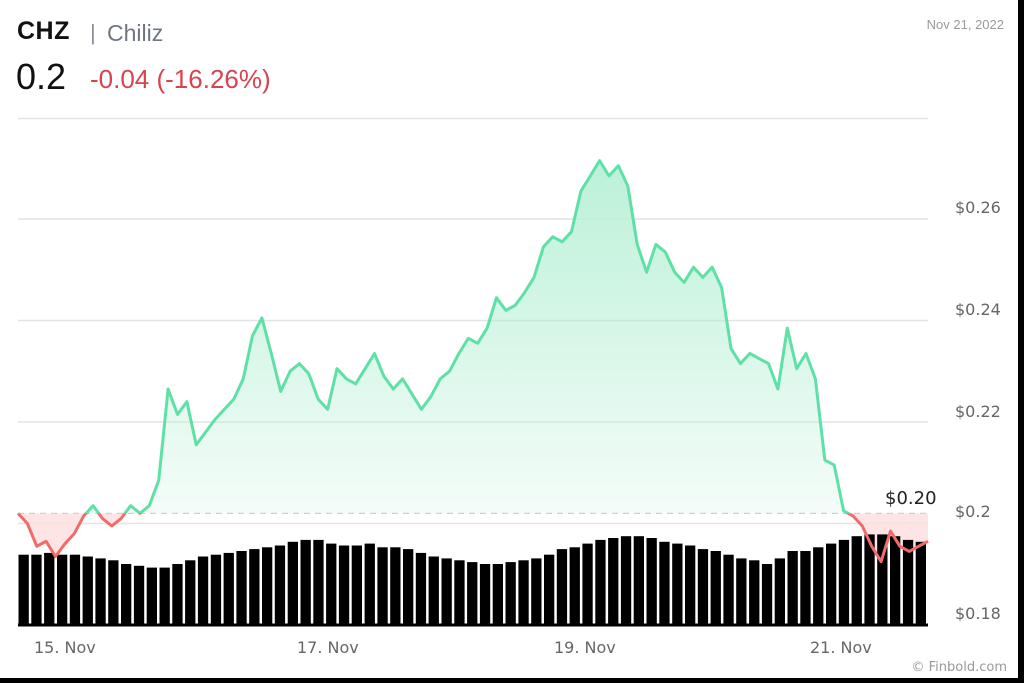 This screenshot has width=1024, height=683. What do you see at coordinates (43, 31) in the screenshot?
I see `coin-symbol: CHZ` at bounding box center [43, 31].